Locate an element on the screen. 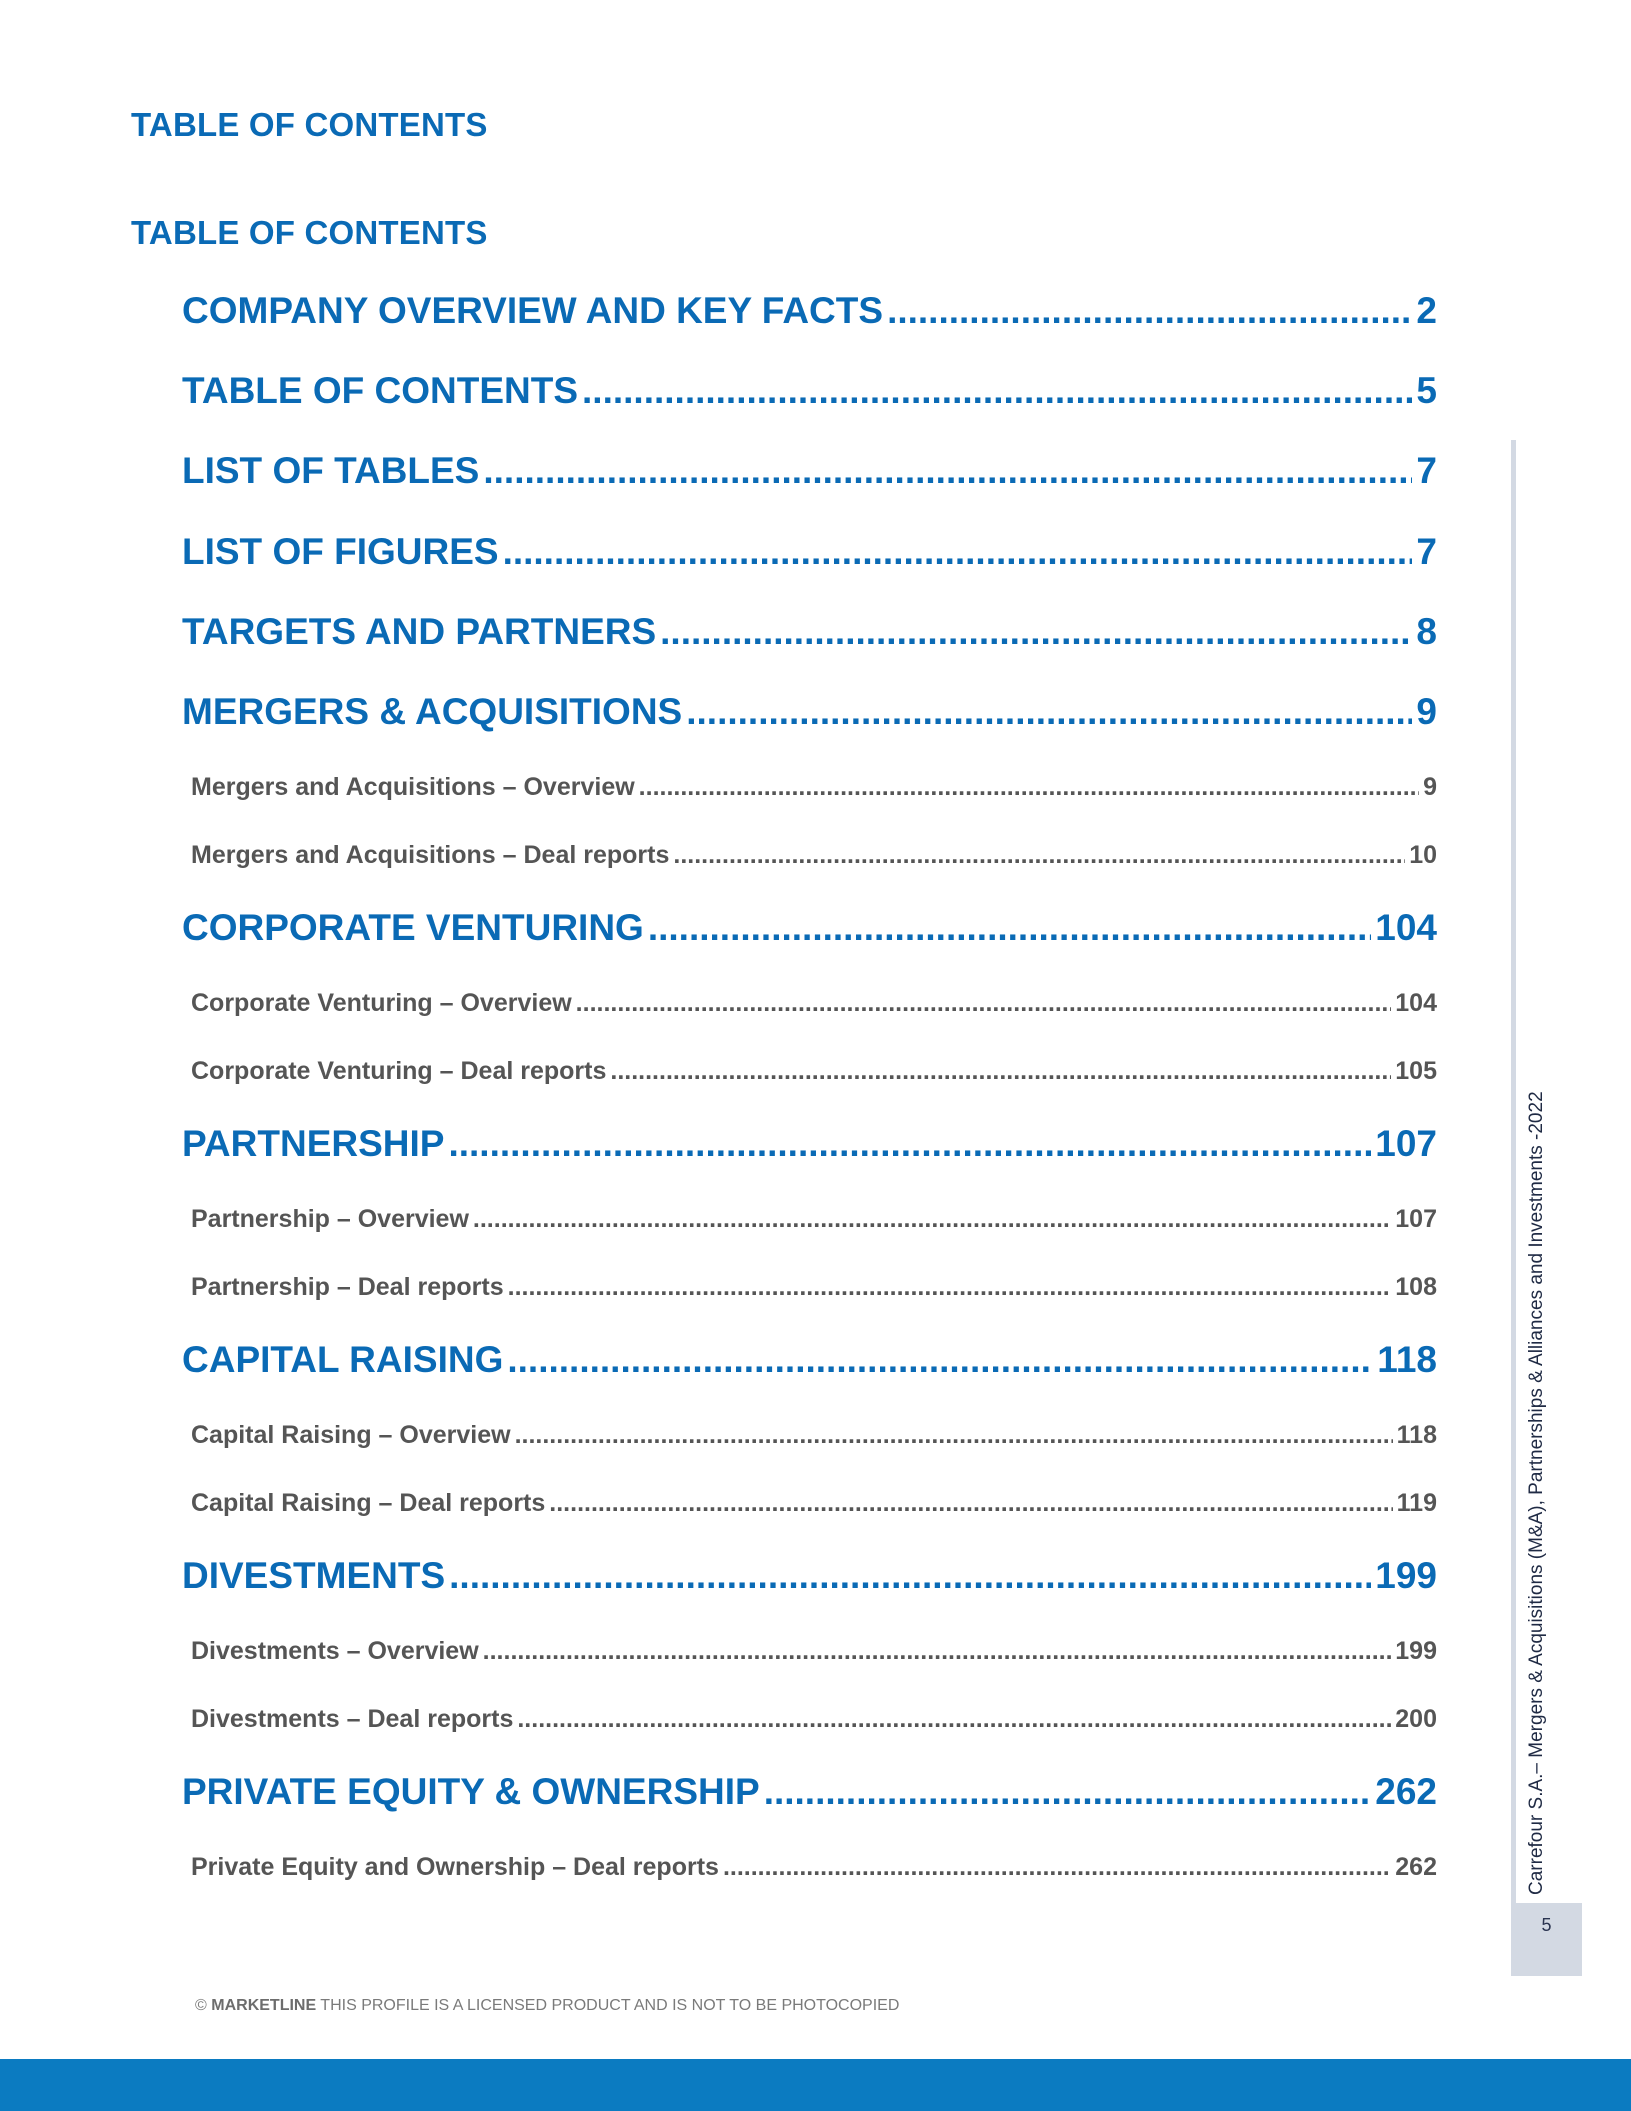 The image size is (1631, 2111). toc-entry-company-overview: COMPANY OVERVIEW AND KEY FACTS 2 is located at coordinates (809, 311).